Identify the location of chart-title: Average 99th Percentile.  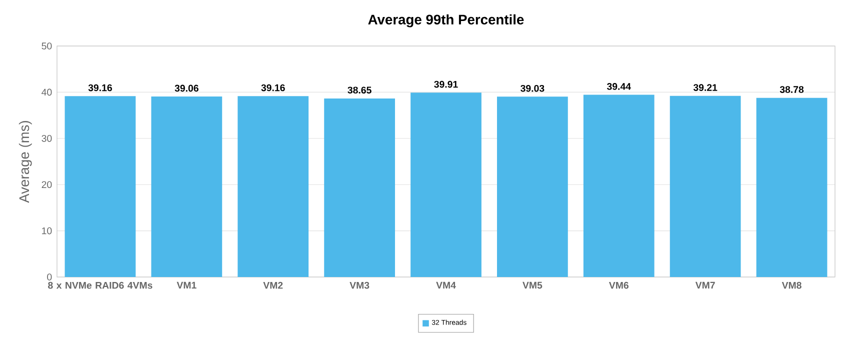
(446, 21).